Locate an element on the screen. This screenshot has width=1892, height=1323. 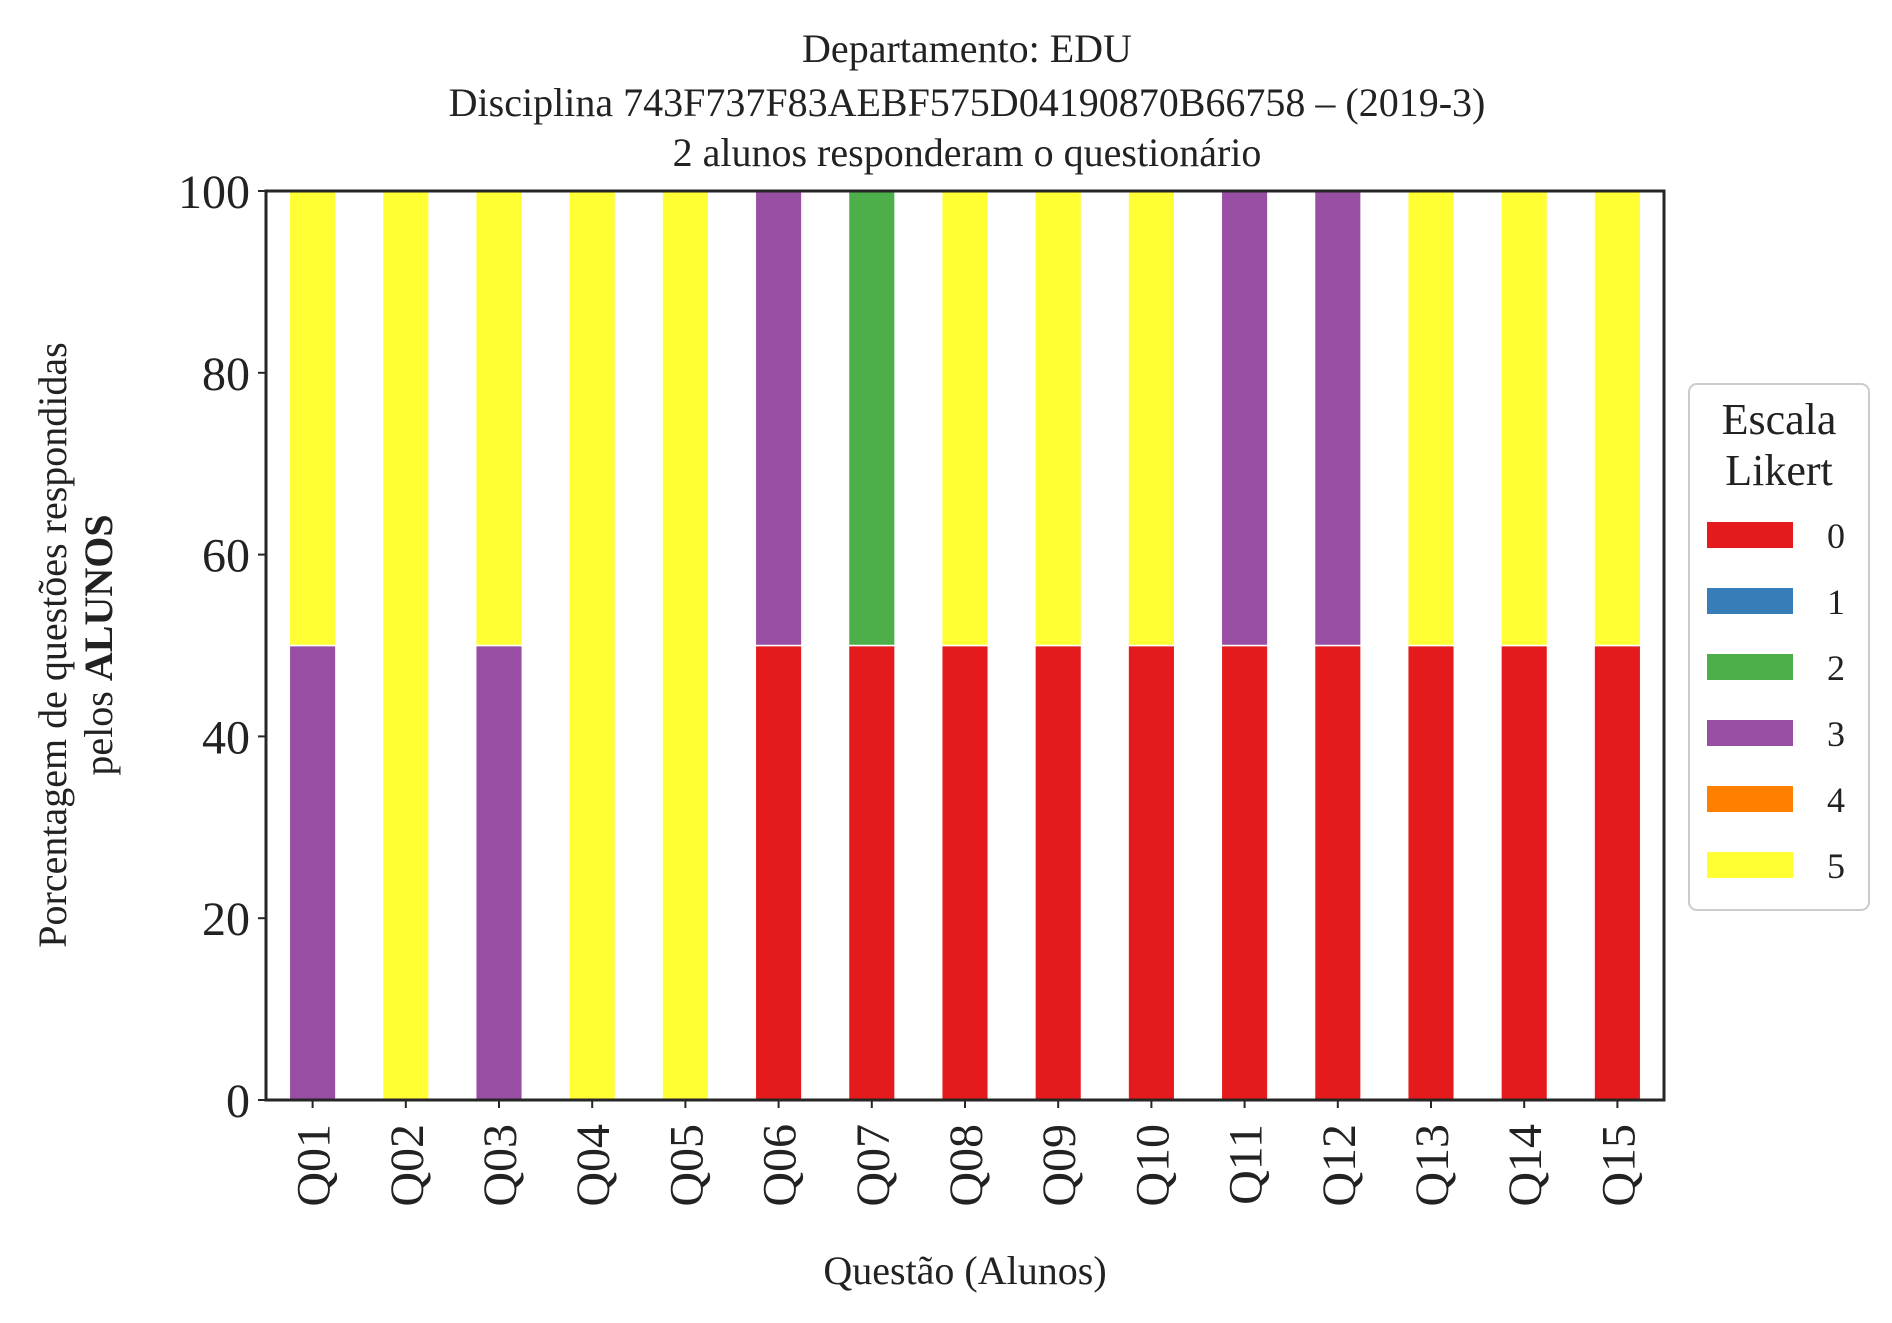
x-tick-label-q08: Q08 is located at coordinates (966, 1165).